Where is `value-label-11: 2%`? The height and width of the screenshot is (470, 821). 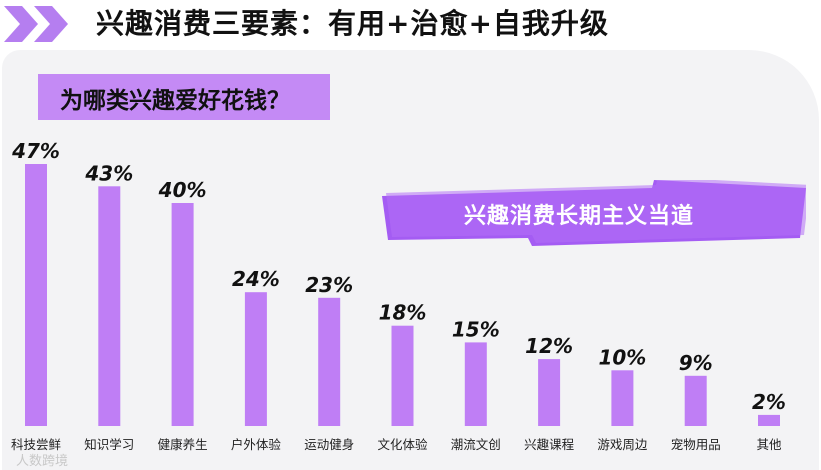
value-label-11: 2% is located at coordinates (769, 402).